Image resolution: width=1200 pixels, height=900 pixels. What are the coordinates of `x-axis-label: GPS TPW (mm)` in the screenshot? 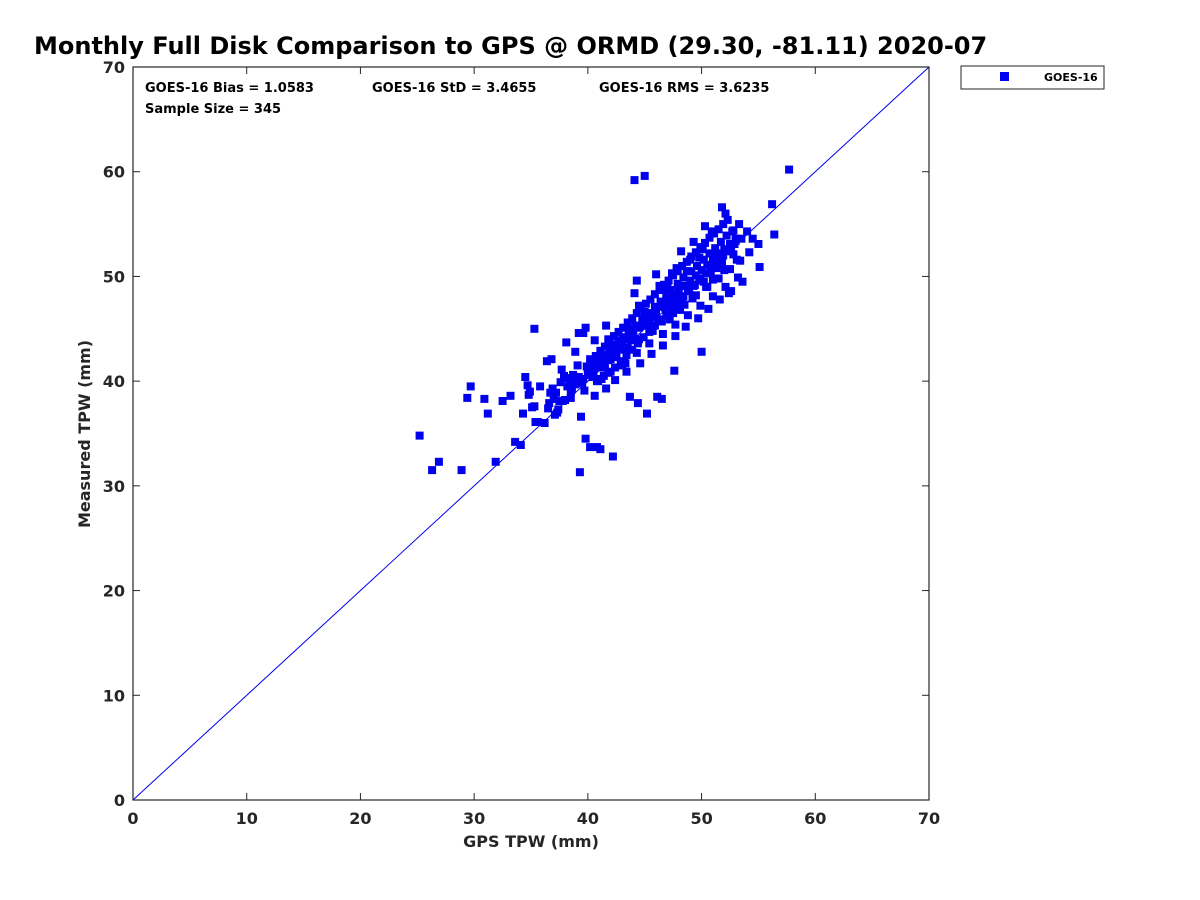 It's located at (531, 841).